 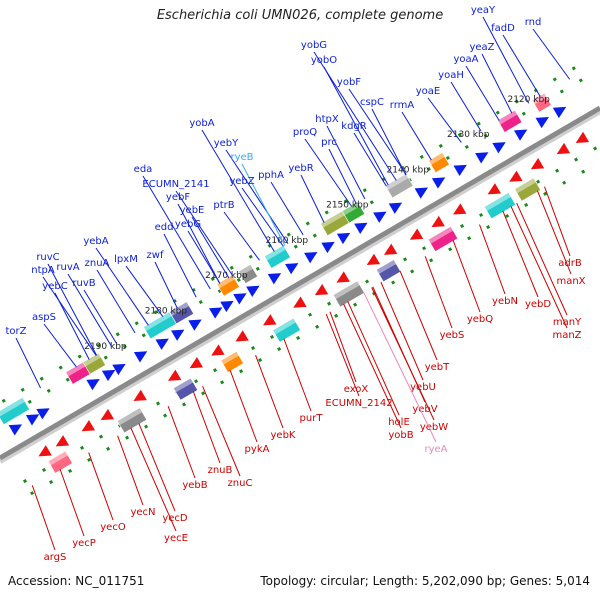 What do you see at coordinates (434, 427) in the screenshot?
I see `gene-label-yebW: yebW` at bounding box center [434, 427].